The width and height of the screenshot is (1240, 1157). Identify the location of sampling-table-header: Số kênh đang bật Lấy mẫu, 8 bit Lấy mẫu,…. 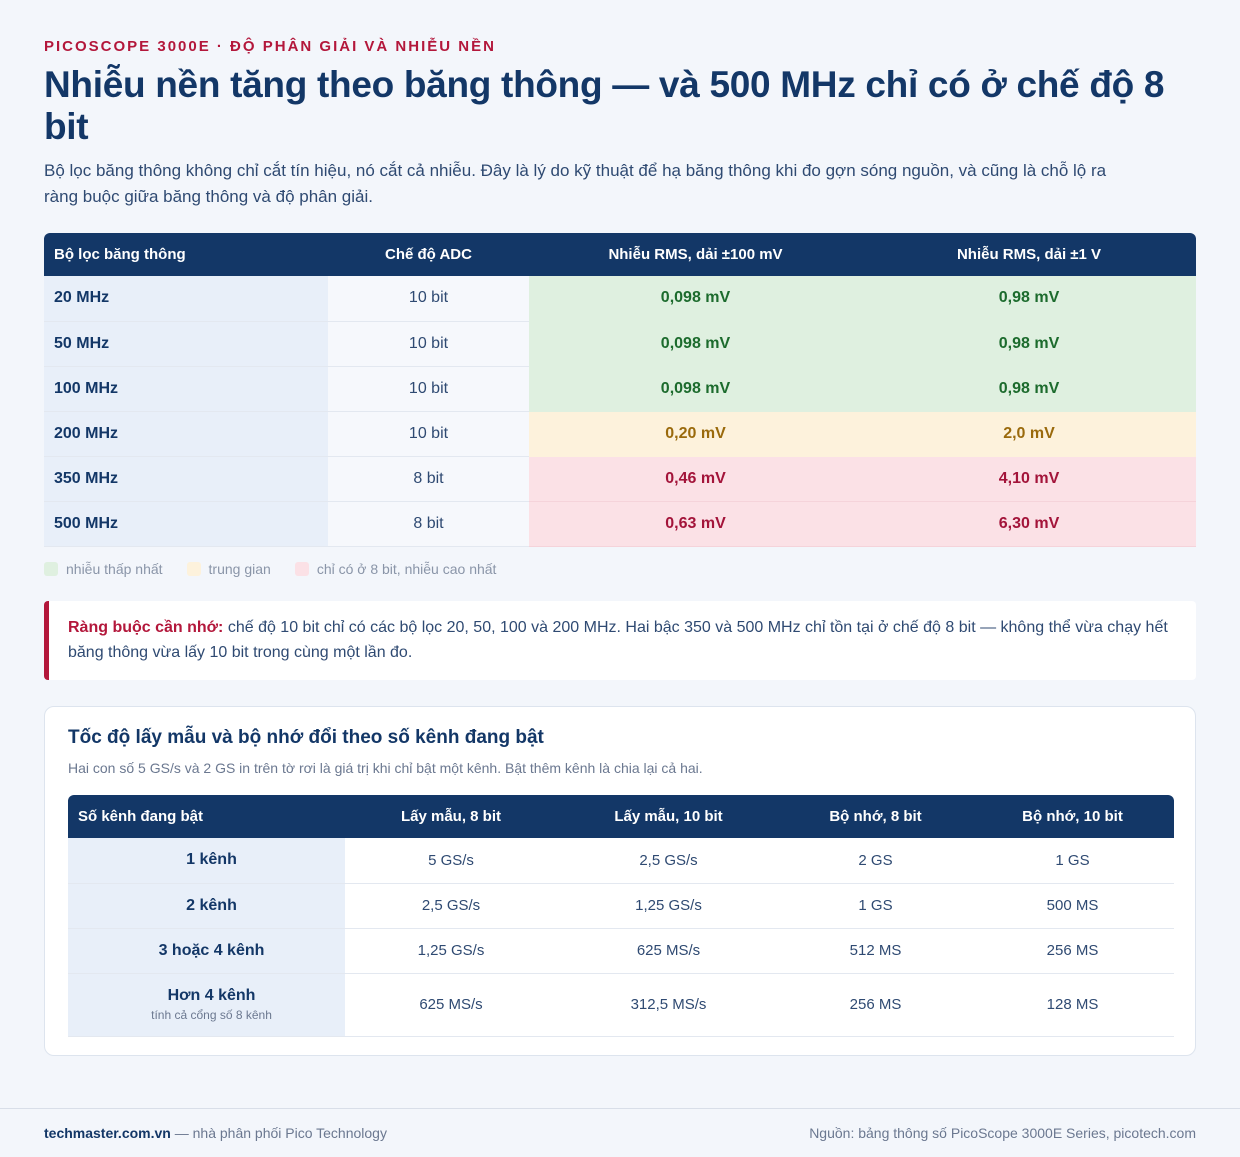
(621, 816).